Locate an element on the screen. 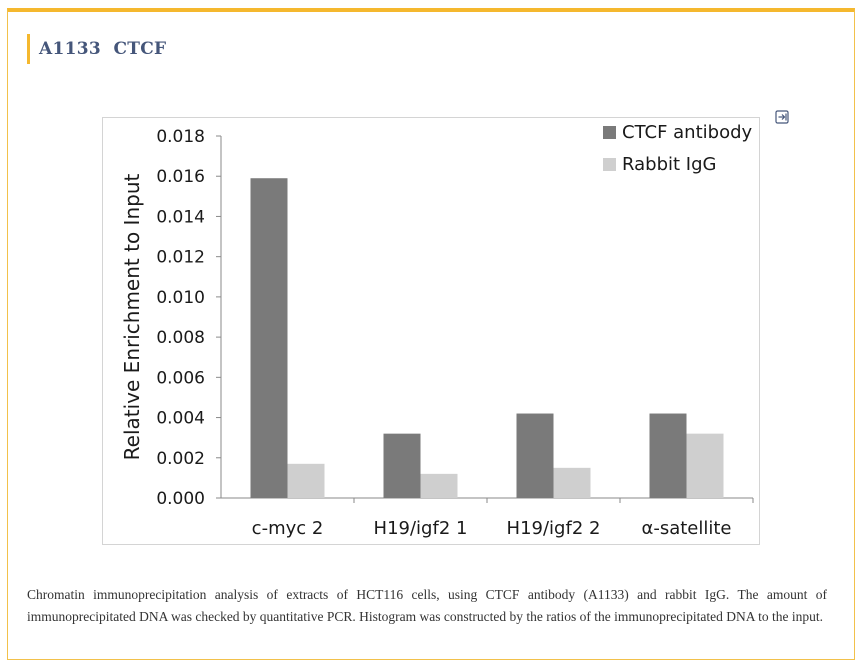 The image size is (863, 666). page-title: A1133 CTCF is located at coordinates (103, 49).